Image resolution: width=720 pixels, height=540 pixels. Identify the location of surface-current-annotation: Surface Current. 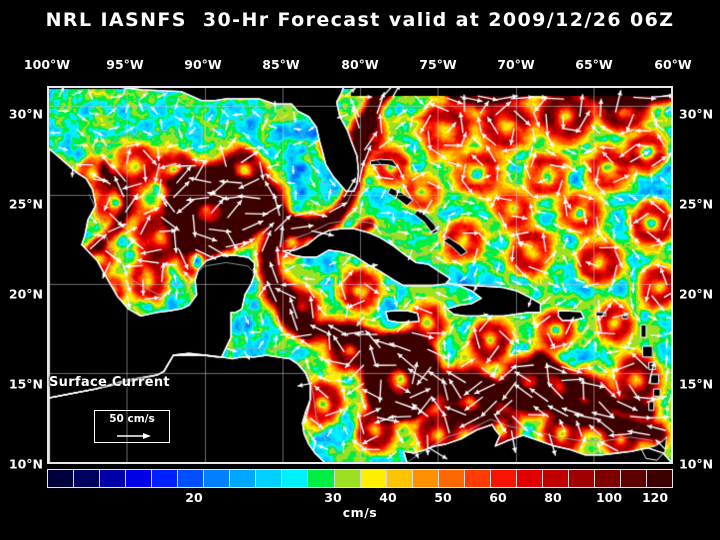
(109, 382).